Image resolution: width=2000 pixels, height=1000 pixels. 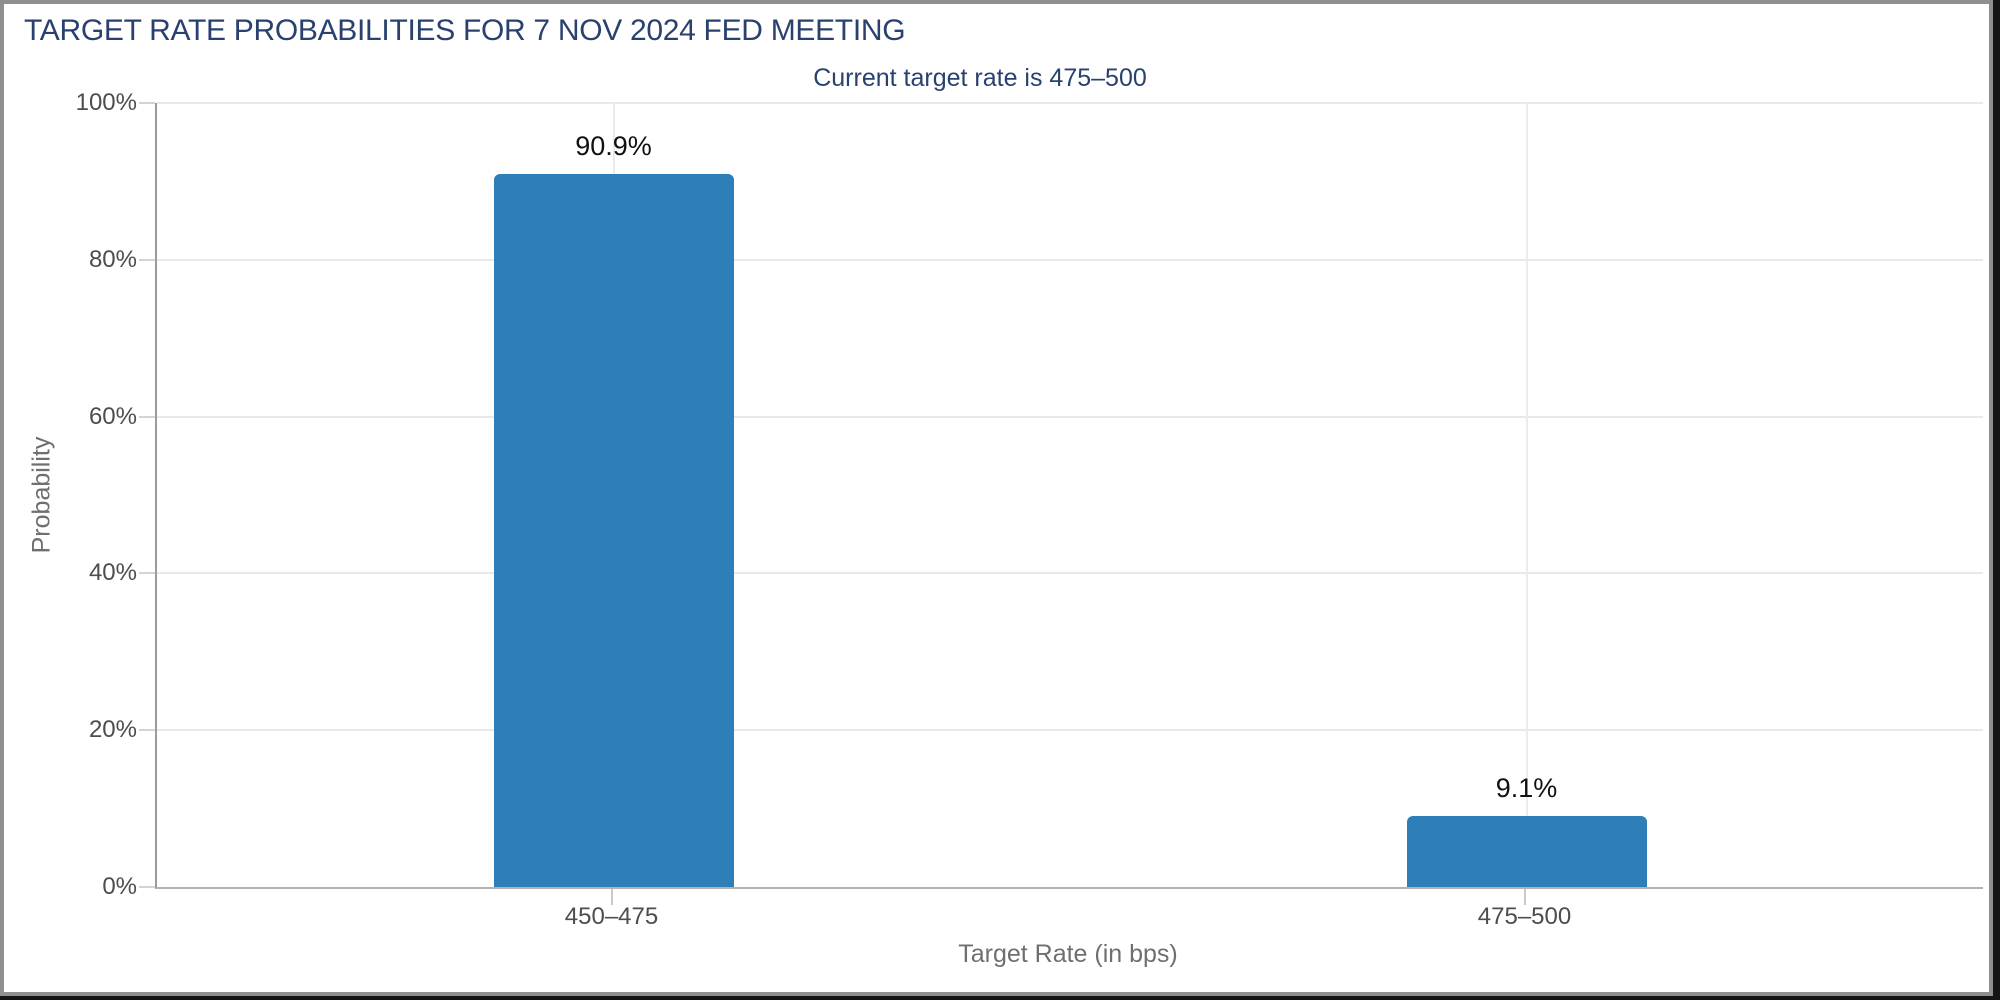 I want to click on y-tick-label: 20%, so click(x=112, y=730).